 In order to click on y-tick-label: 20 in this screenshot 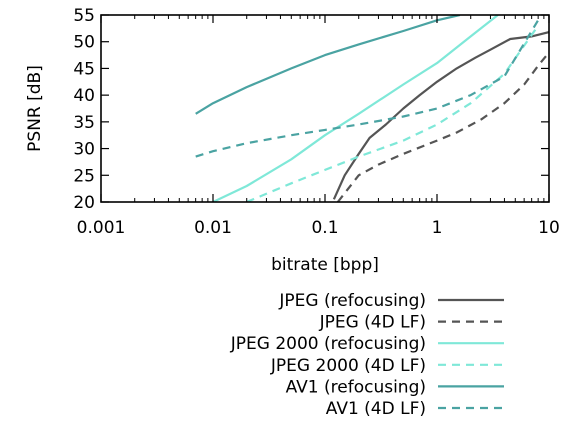, I will do `click(84, 203)`.